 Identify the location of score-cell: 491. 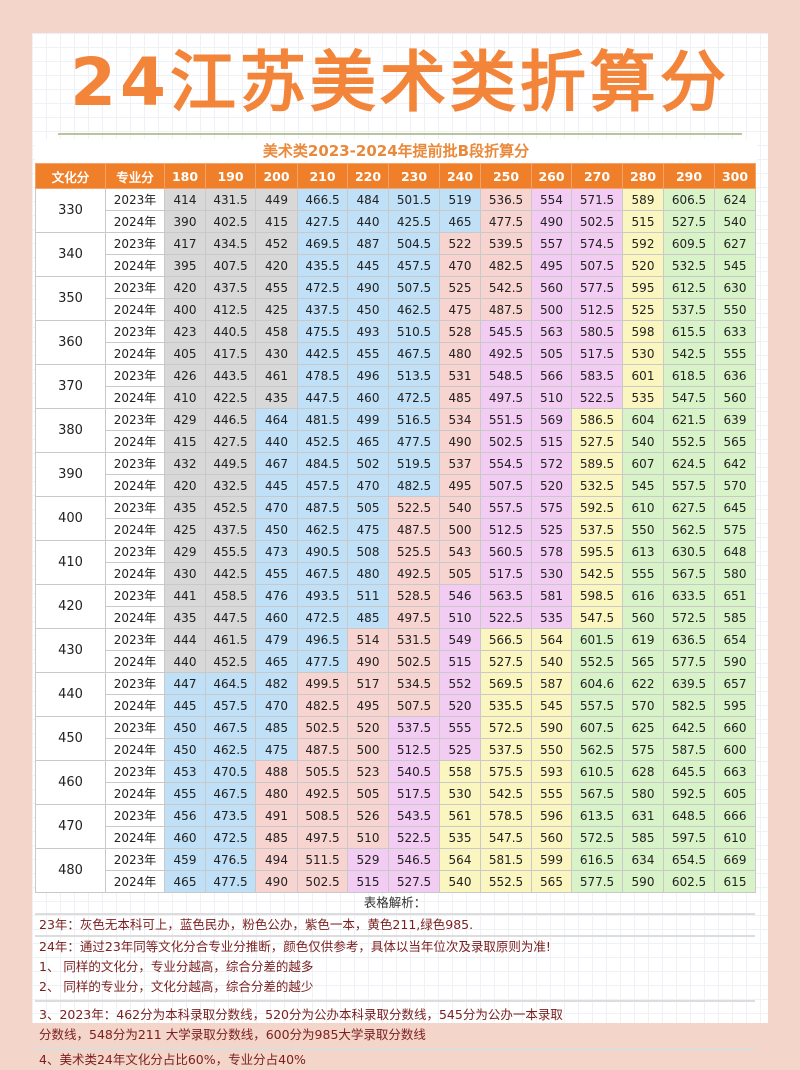
(276, 815).